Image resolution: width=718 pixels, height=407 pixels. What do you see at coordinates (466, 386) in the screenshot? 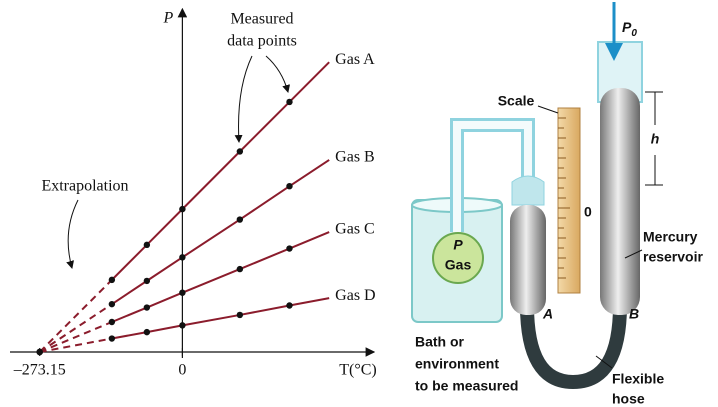
I see `label: to be measured` at bounding box center [466, 386].